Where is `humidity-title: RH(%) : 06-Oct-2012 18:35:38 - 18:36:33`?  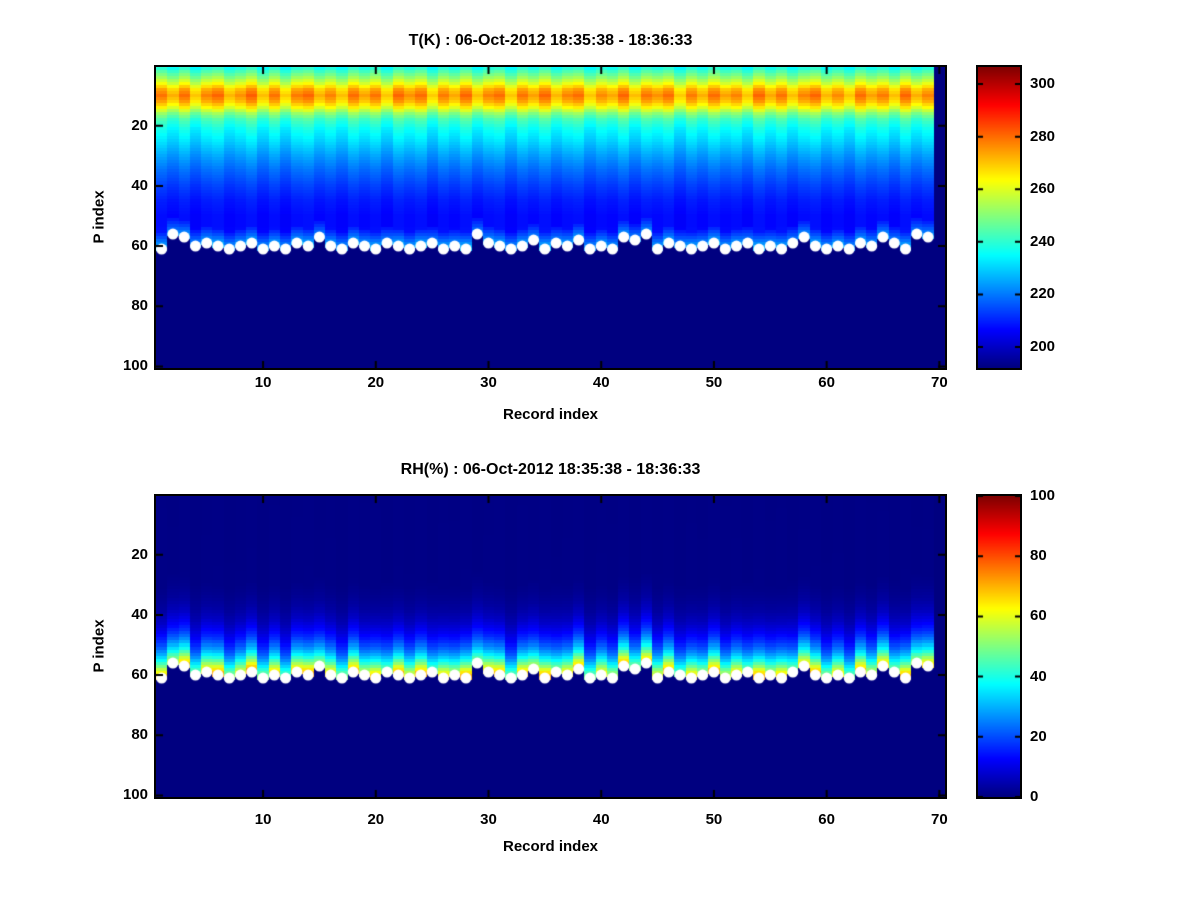
humidity-title: RH(%) : 06-Oct-2012 18:35:38 - 18:36:33 is located at coordinates (550, 469).